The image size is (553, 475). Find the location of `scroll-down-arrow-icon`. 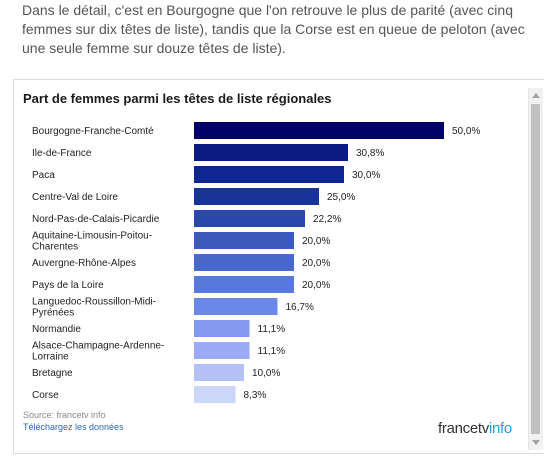

scroll-down-arrow-icon is located at coordinates (536, 442).